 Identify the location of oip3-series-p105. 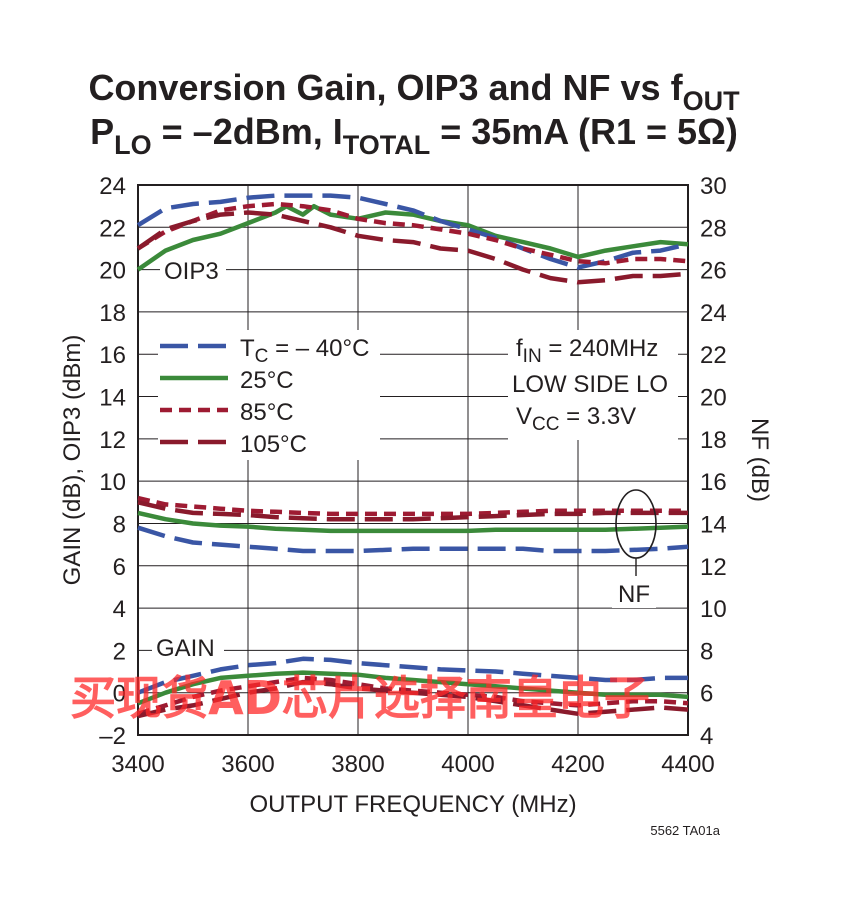
(412, 247).